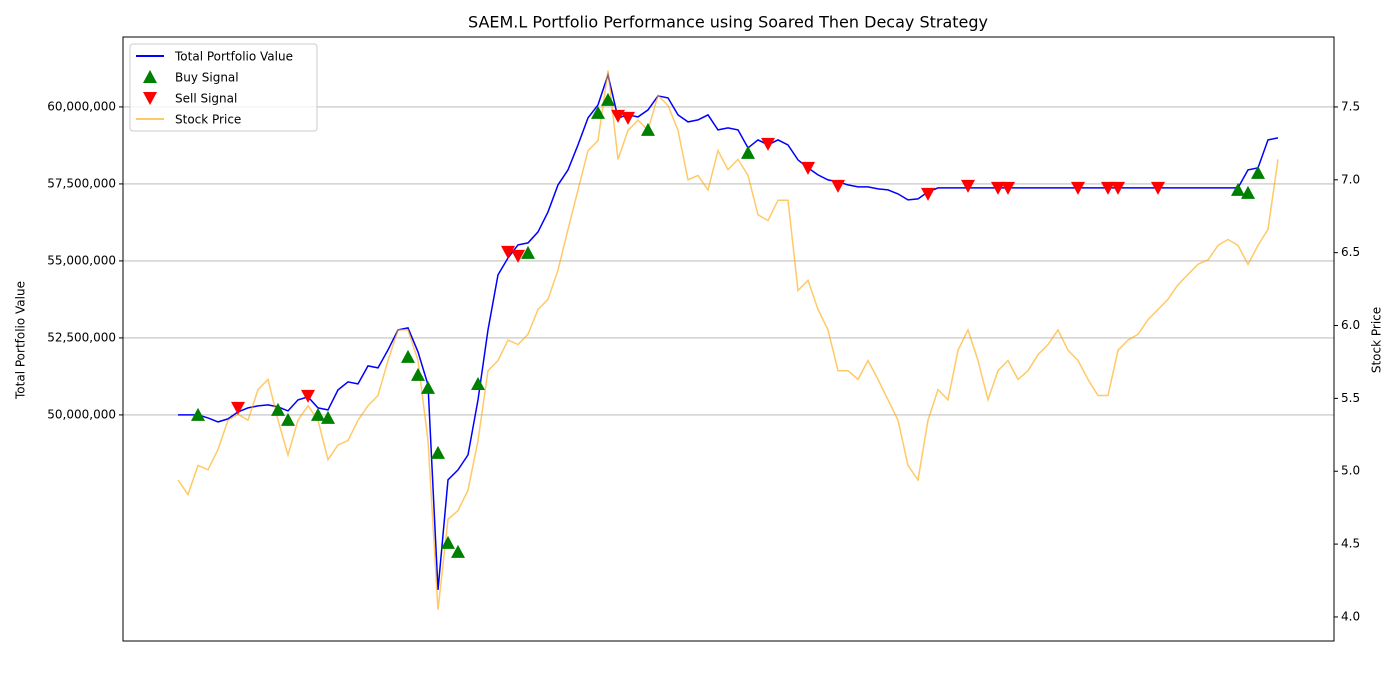 The width and height of the screenshot is (1400, 700). What do you see at coordinates (1350, 544) in the screenshot?
I see `y2-tick-label: 4.5` at bounding box center [1350, 544].